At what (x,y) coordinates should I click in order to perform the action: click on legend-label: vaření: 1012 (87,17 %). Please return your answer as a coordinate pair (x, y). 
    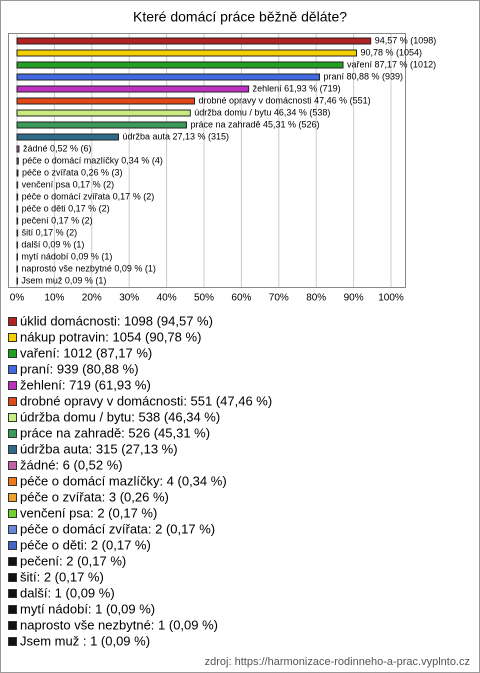
    Looking at the image, I should click on (86, 352).